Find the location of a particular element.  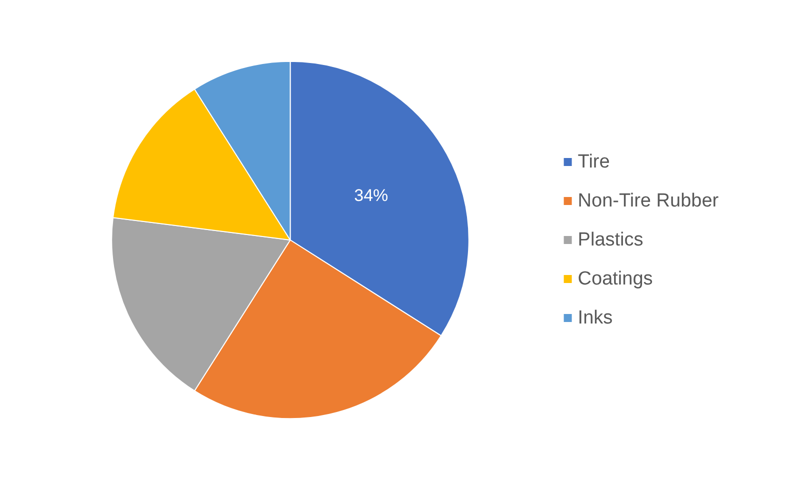

legend-label: Non-Tire Rubber is located at coordinates (649, 201).